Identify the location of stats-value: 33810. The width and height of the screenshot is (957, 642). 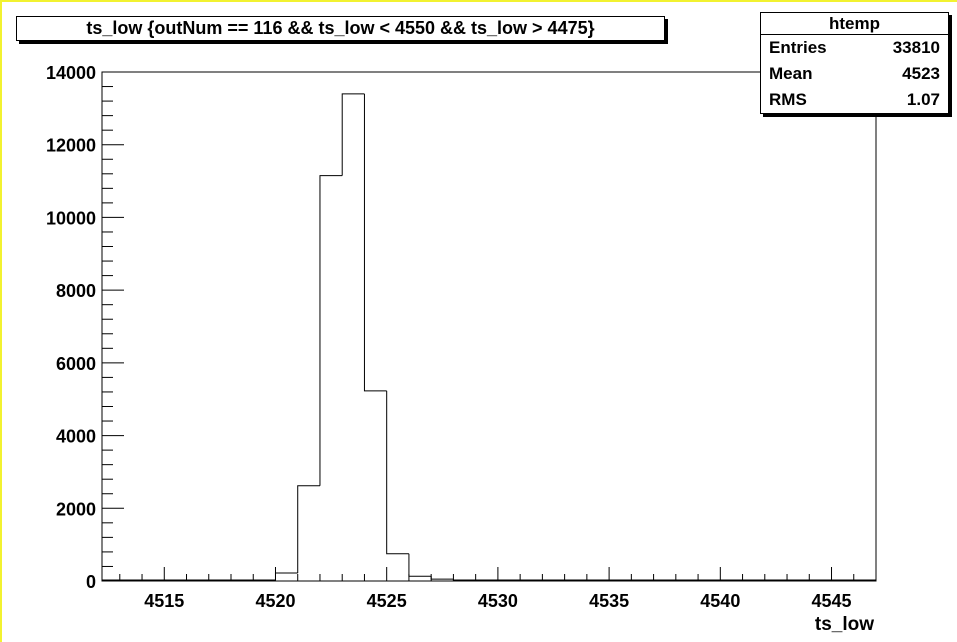
(916, 47).